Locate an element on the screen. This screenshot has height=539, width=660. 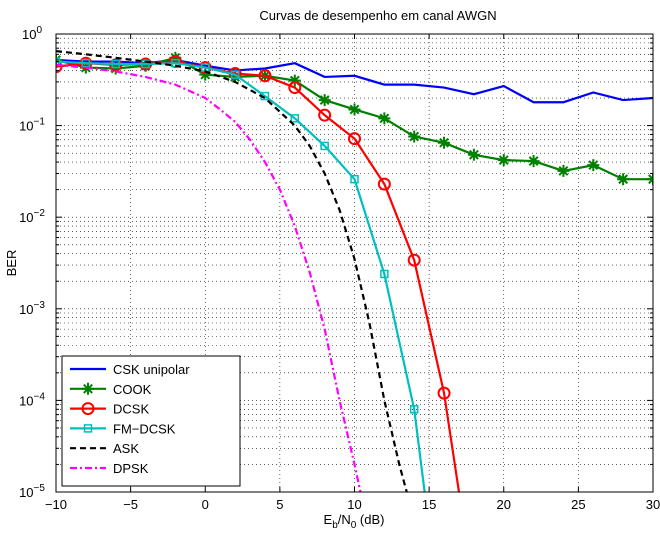
x-axis-label: Eb/N0 (dB) is located at coordinates (354, 521).